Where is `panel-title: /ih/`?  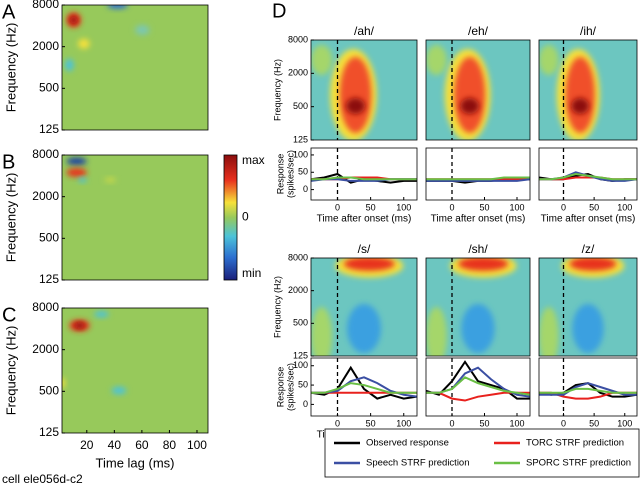
panel-title: /ih/ is located at coordinates (588, 31).